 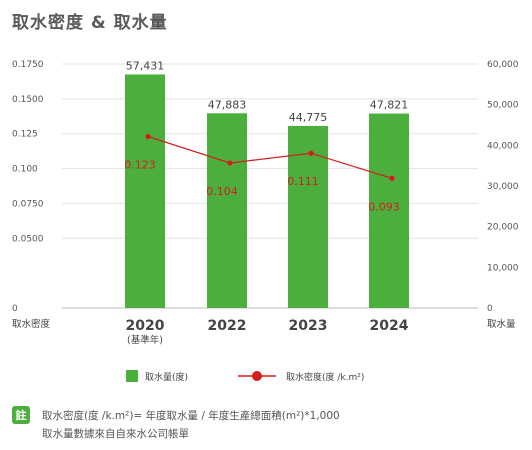 What do you see at coordinates (389, 326) in the screenshot?
I see `category-label: 2024` at bounding box center [389, 326].